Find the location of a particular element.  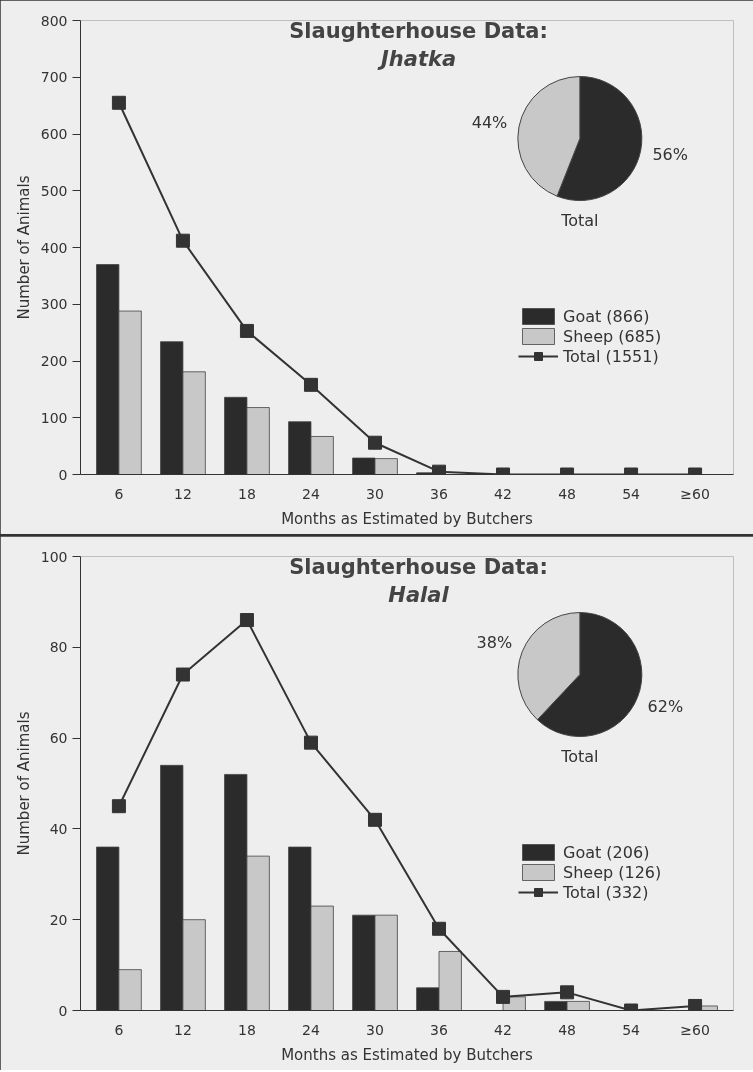

legend-label: Total (1551) is located at coordinates (611, 356).